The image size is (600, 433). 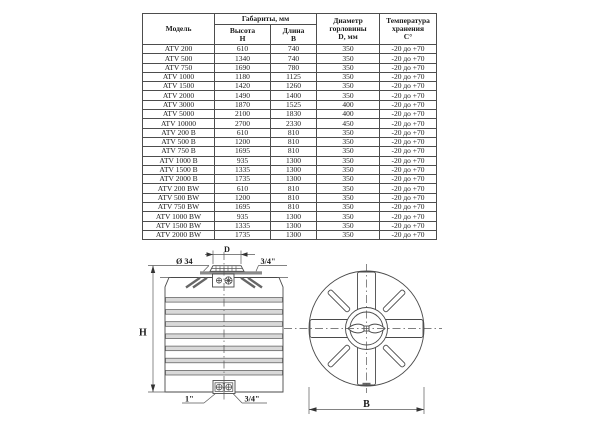 What do you see at coordinates (242, 34) in the screenshot?
I see `header-height: Высота Н` at bounding box center [242, 34].